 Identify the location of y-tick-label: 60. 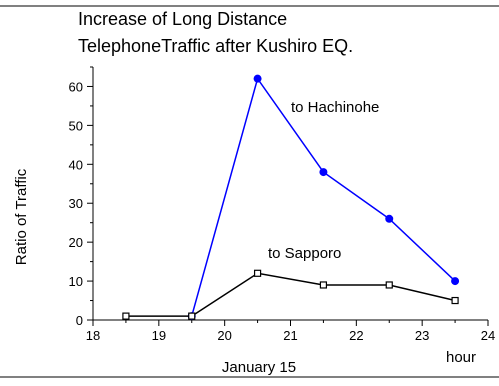
(76, 86).